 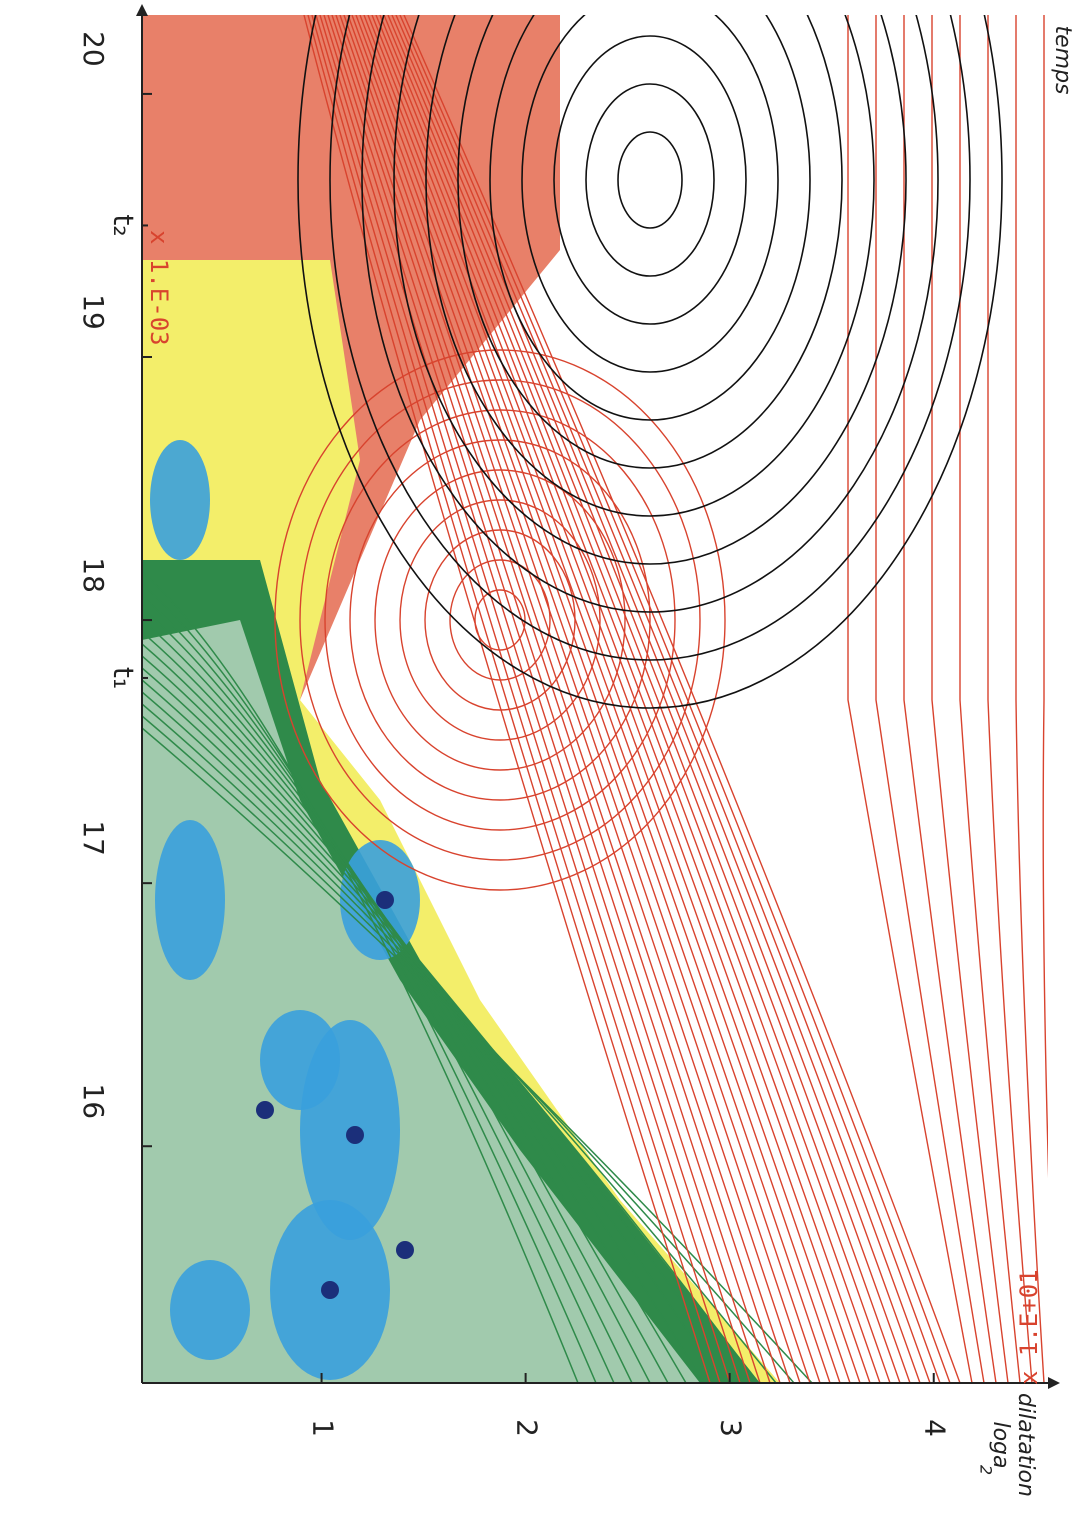 I want to click on x-tick-label: 20, so click(x=93, y=49).